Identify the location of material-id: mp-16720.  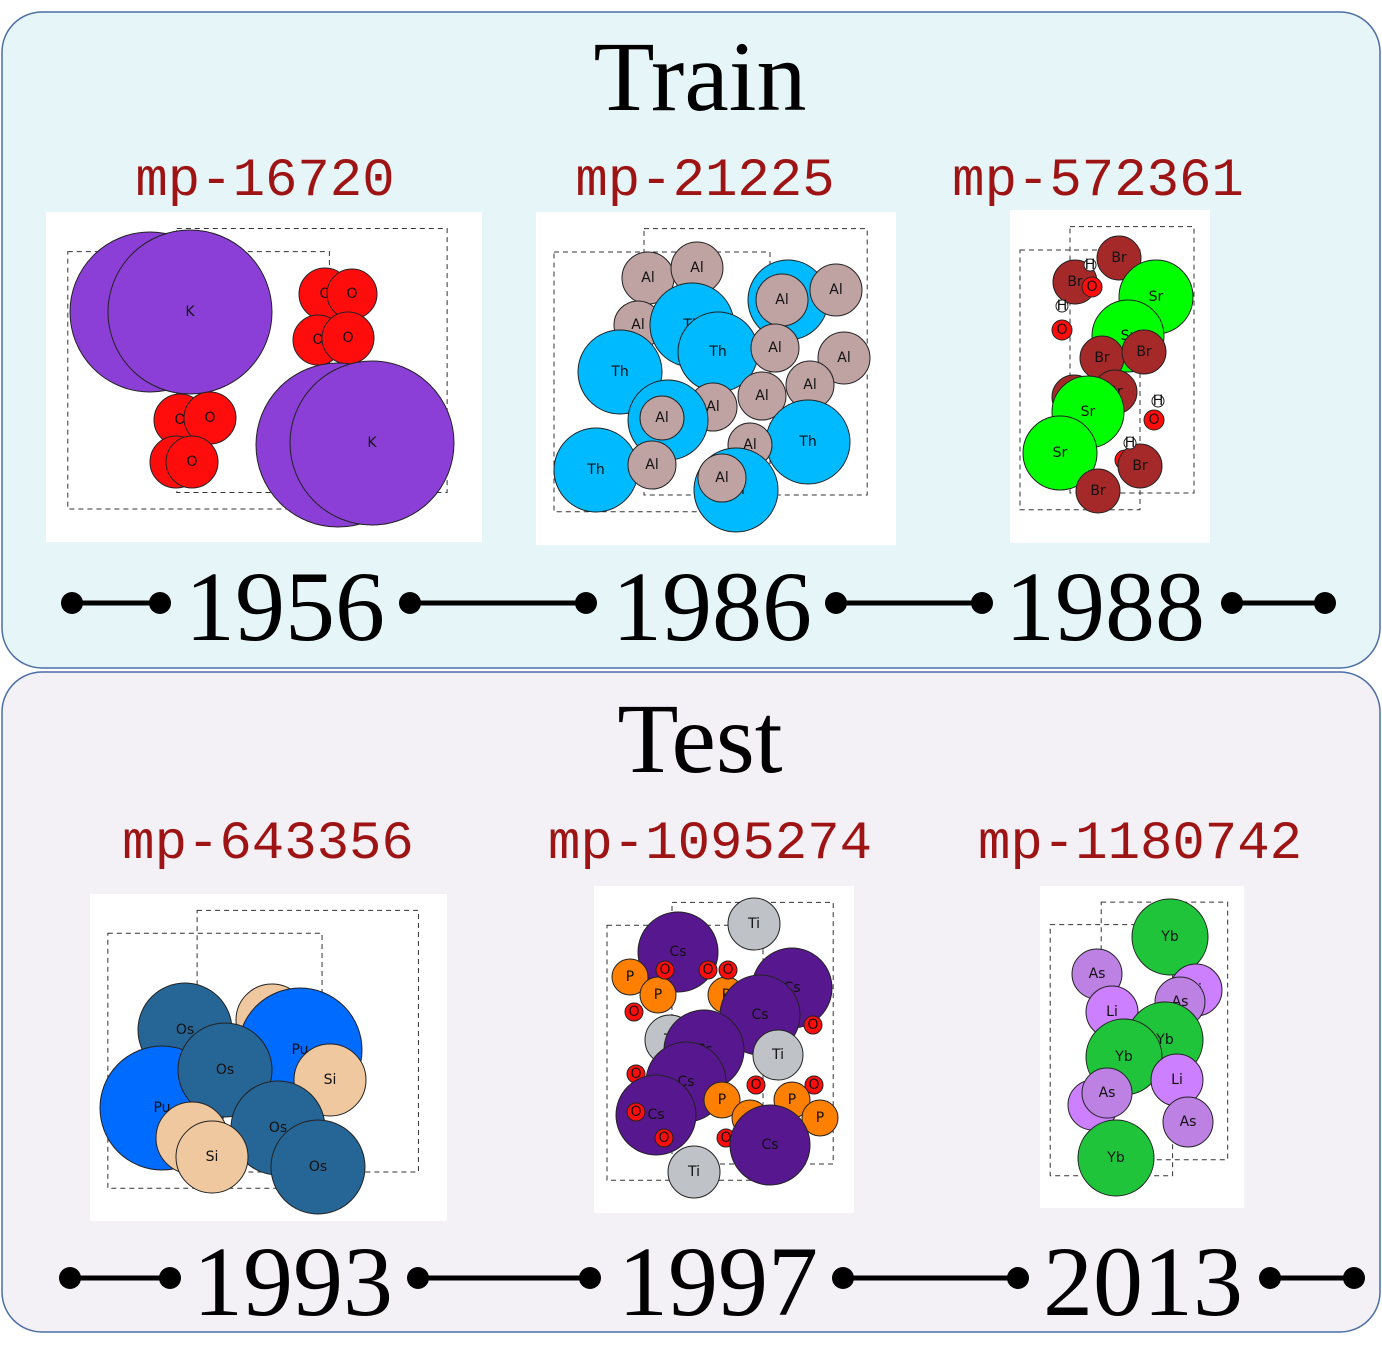
(264, 181).